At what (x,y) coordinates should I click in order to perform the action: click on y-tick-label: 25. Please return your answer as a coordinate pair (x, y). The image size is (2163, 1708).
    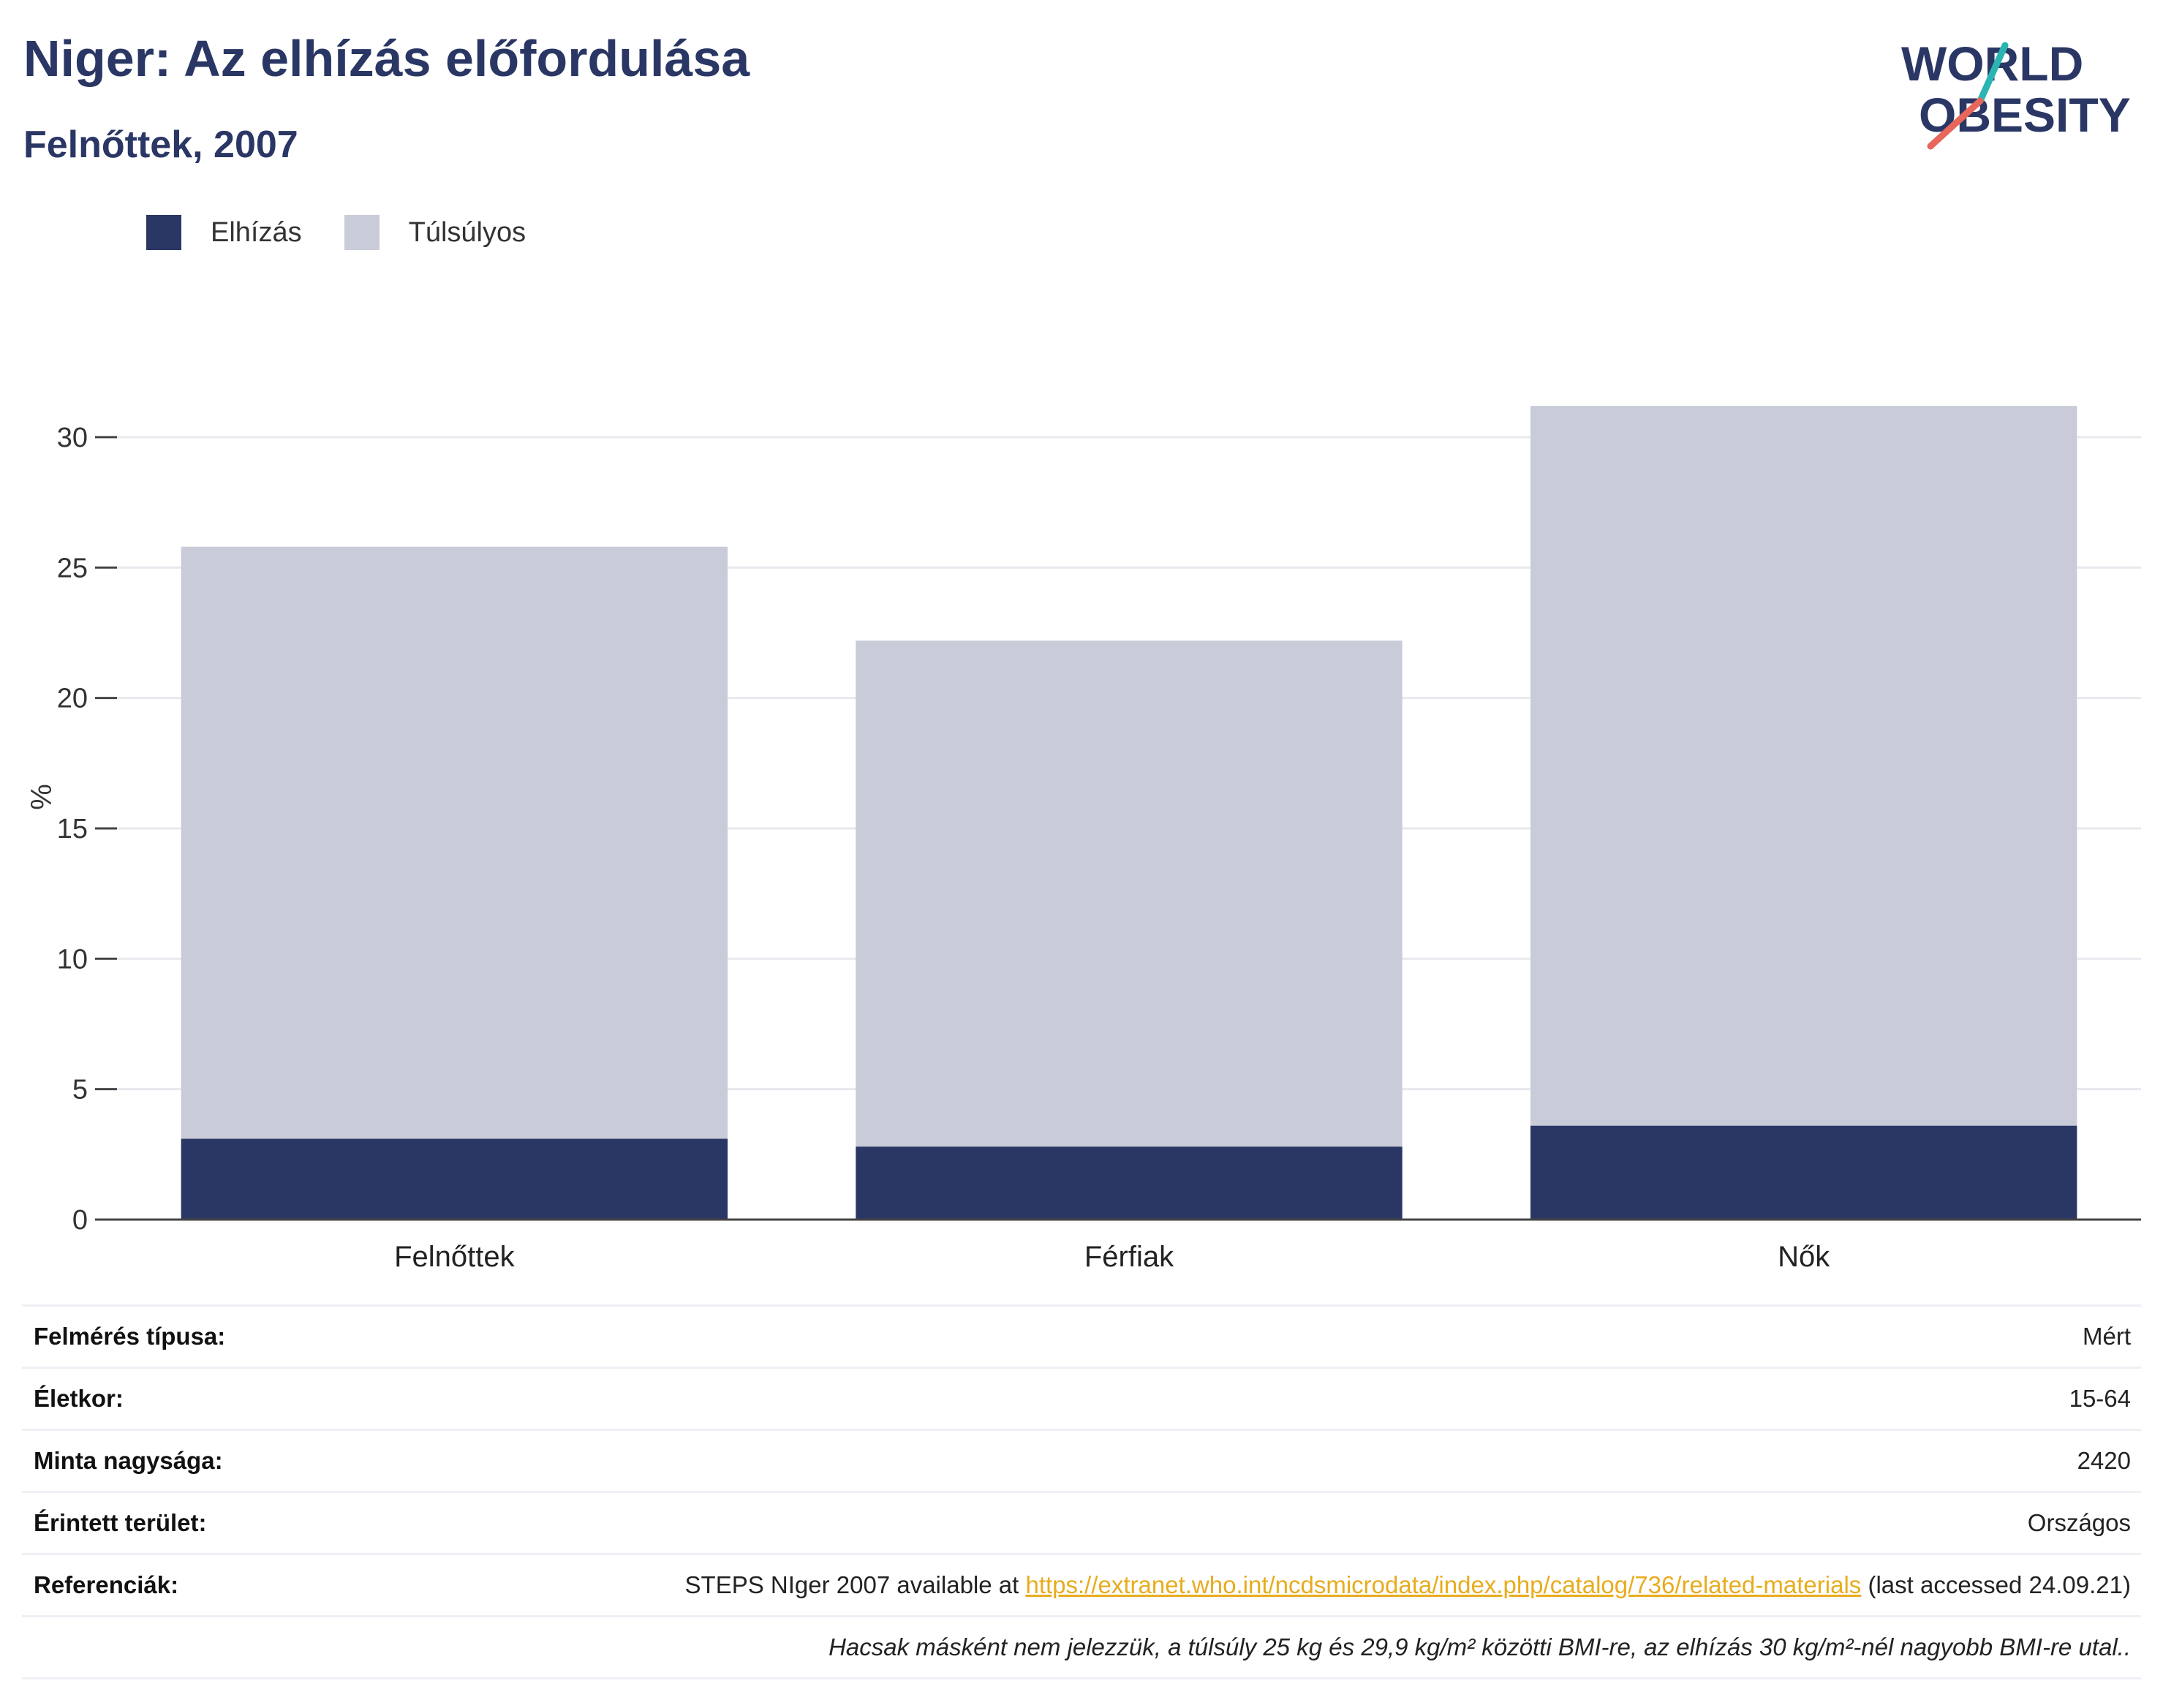
    Looking at the image, I should click on (72, 568).